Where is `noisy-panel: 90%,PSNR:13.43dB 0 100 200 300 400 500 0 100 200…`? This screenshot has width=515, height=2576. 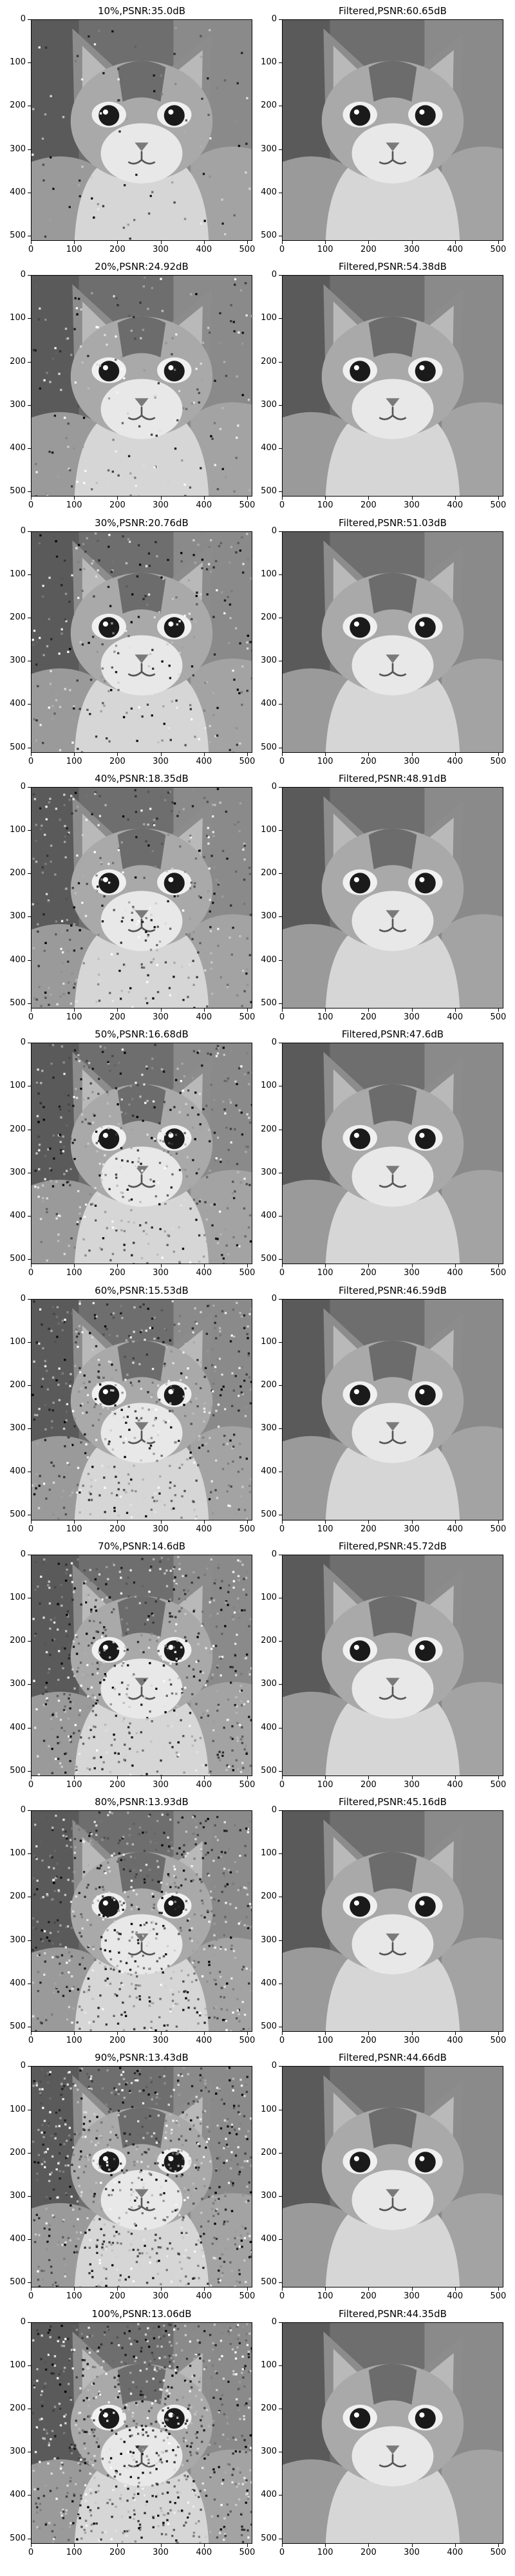
noisy-panel: 90%,PSNR:13.43dB 0 100 200 300 400 500 0 100 200… is located at coordinates (132, 2176).